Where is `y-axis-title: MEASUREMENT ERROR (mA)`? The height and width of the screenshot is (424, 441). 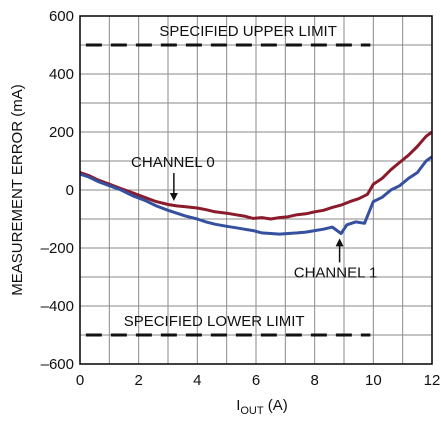
y-axis-title: MEASUREMENT ERROR (mA) is located at coordinates (17, 189).